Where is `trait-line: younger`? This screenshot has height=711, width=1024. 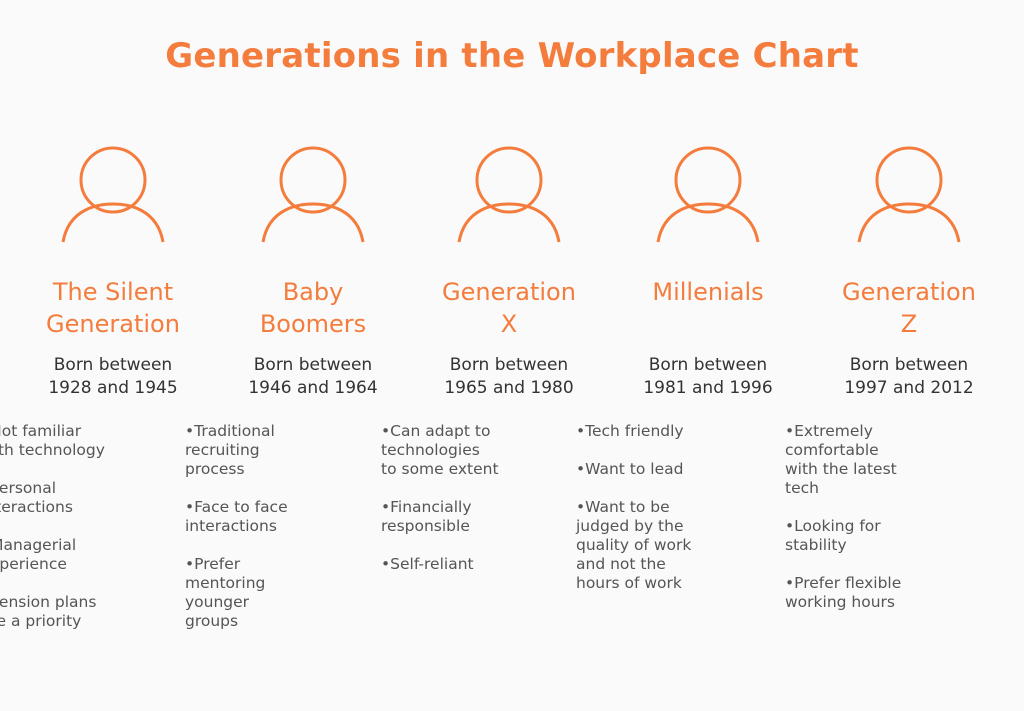 trait-line: younger is located at coordinates (217, 602).